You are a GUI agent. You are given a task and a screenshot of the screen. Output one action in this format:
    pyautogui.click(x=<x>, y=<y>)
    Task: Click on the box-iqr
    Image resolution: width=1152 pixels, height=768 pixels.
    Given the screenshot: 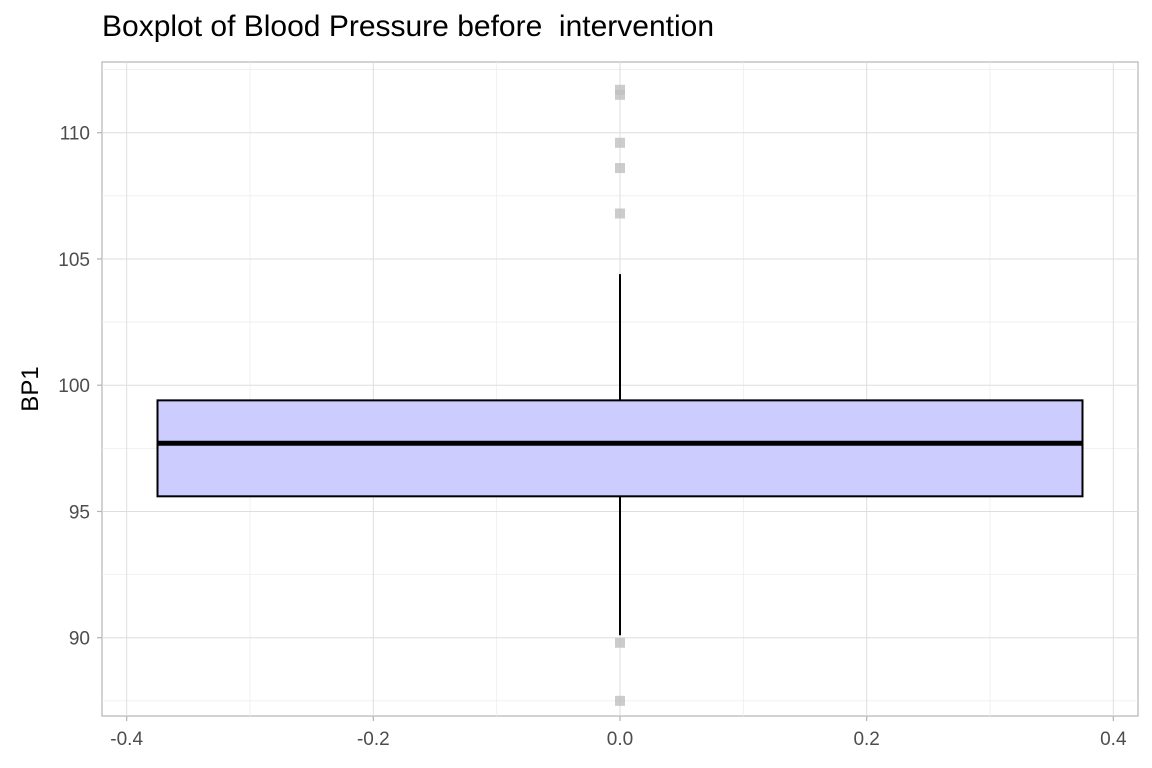 What is the action you would take?
    pyautogui.click(x=620, y=448)
    